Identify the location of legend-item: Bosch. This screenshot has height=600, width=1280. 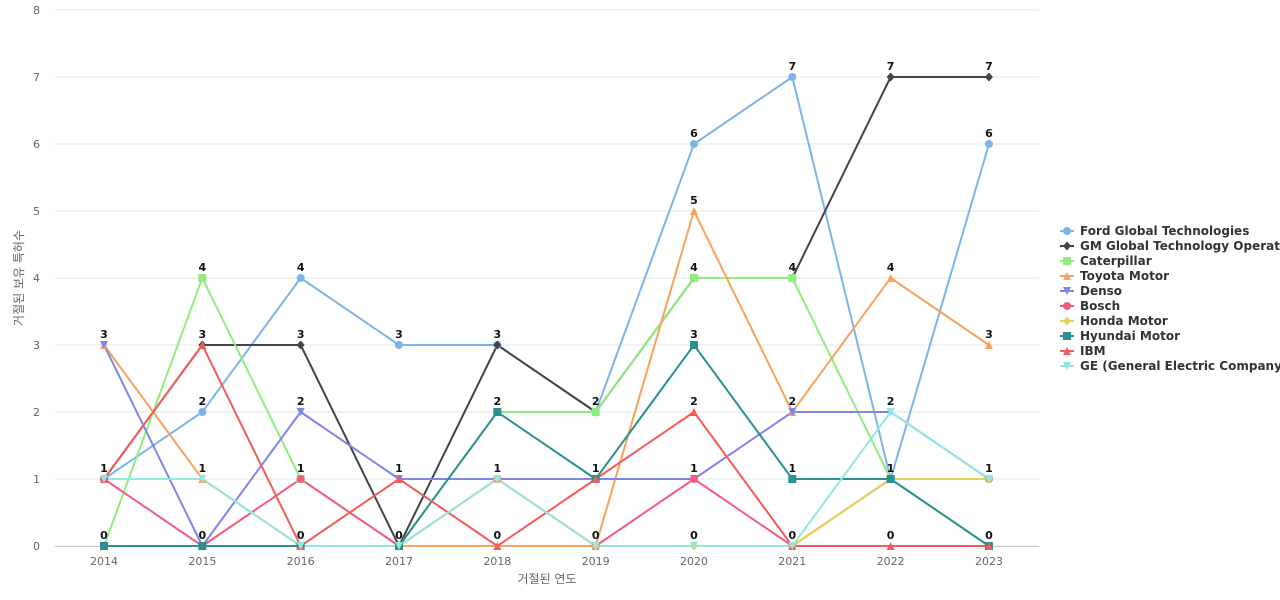
(1090, 306).